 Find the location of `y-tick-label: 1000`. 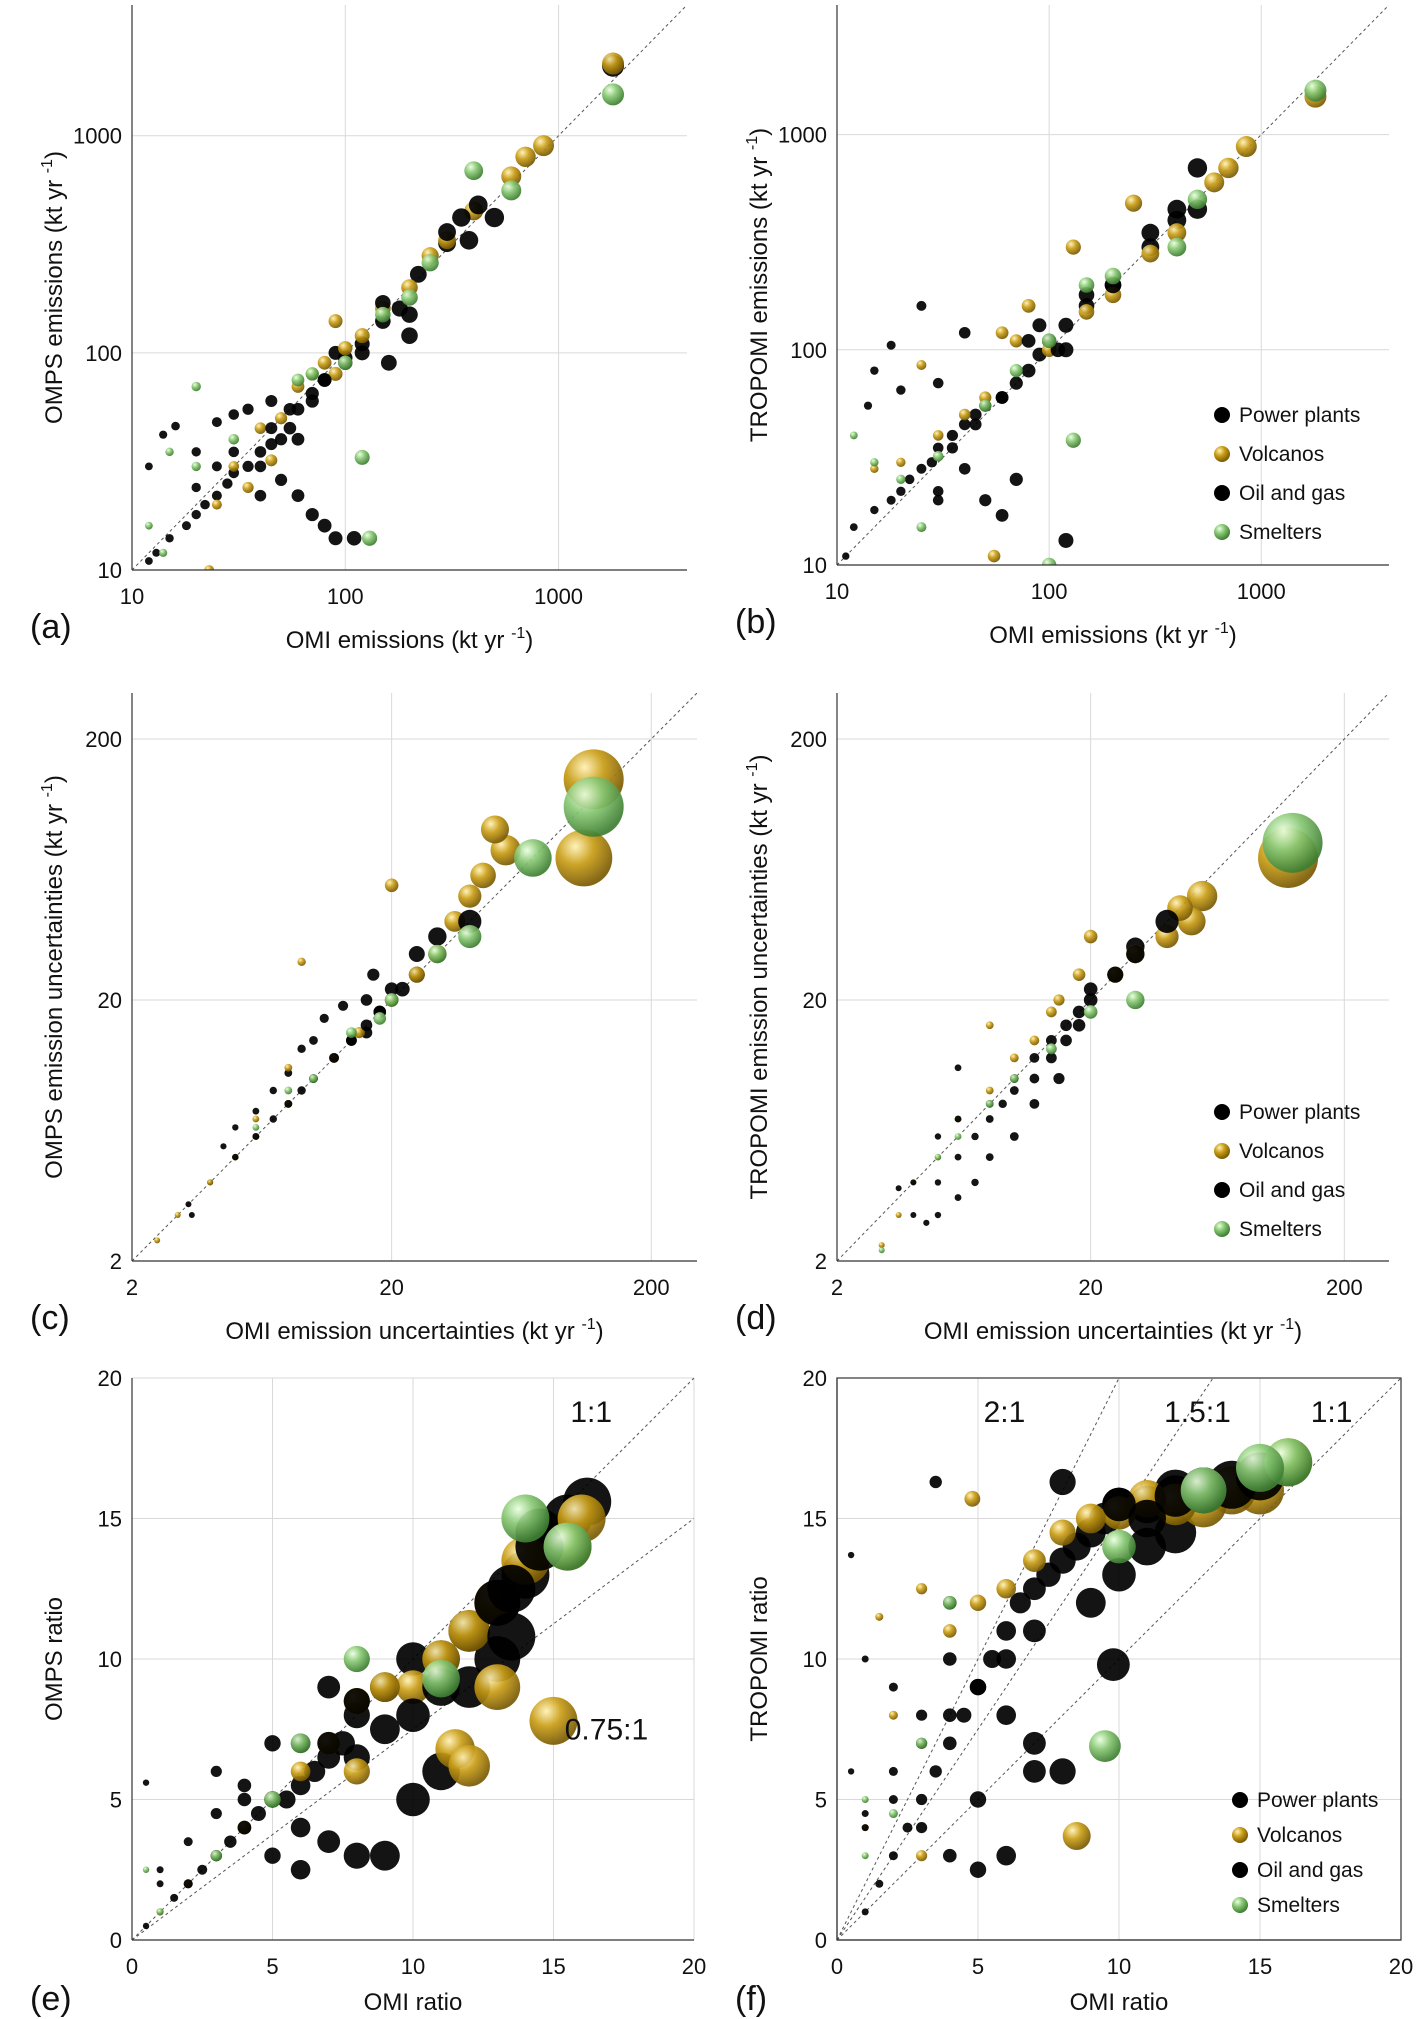

y-tick-label: 1000 is located at coordinates (97, 136).